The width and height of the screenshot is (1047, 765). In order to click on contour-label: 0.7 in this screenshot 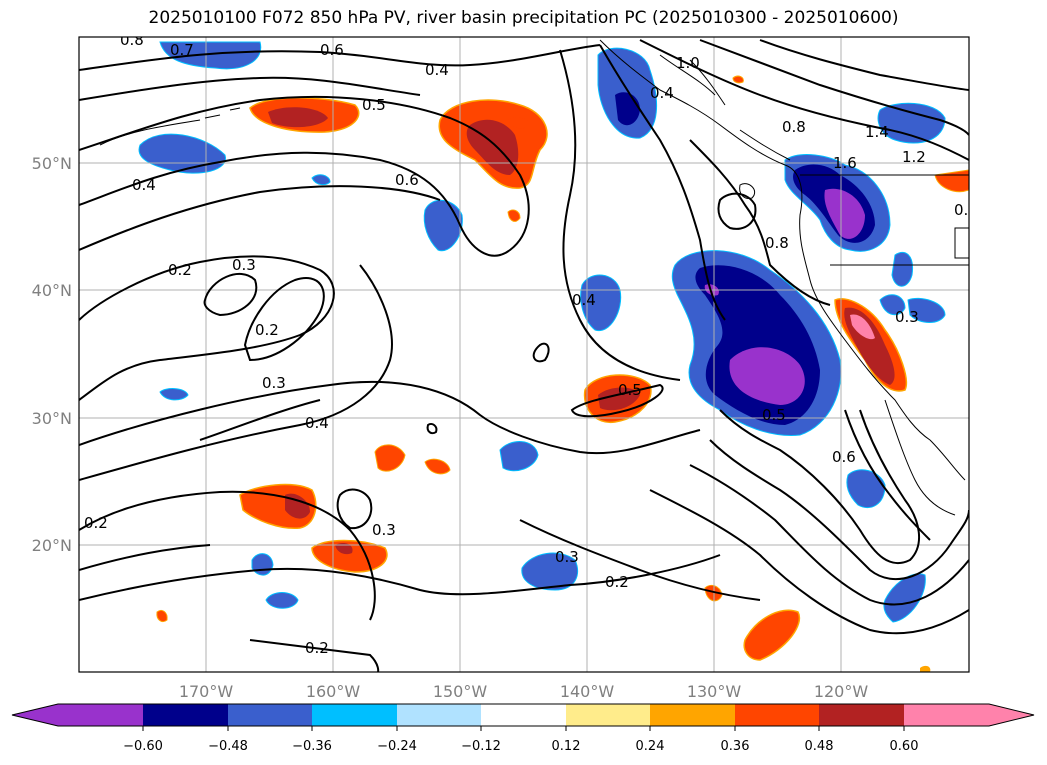, I will do `click(182, 50)`.